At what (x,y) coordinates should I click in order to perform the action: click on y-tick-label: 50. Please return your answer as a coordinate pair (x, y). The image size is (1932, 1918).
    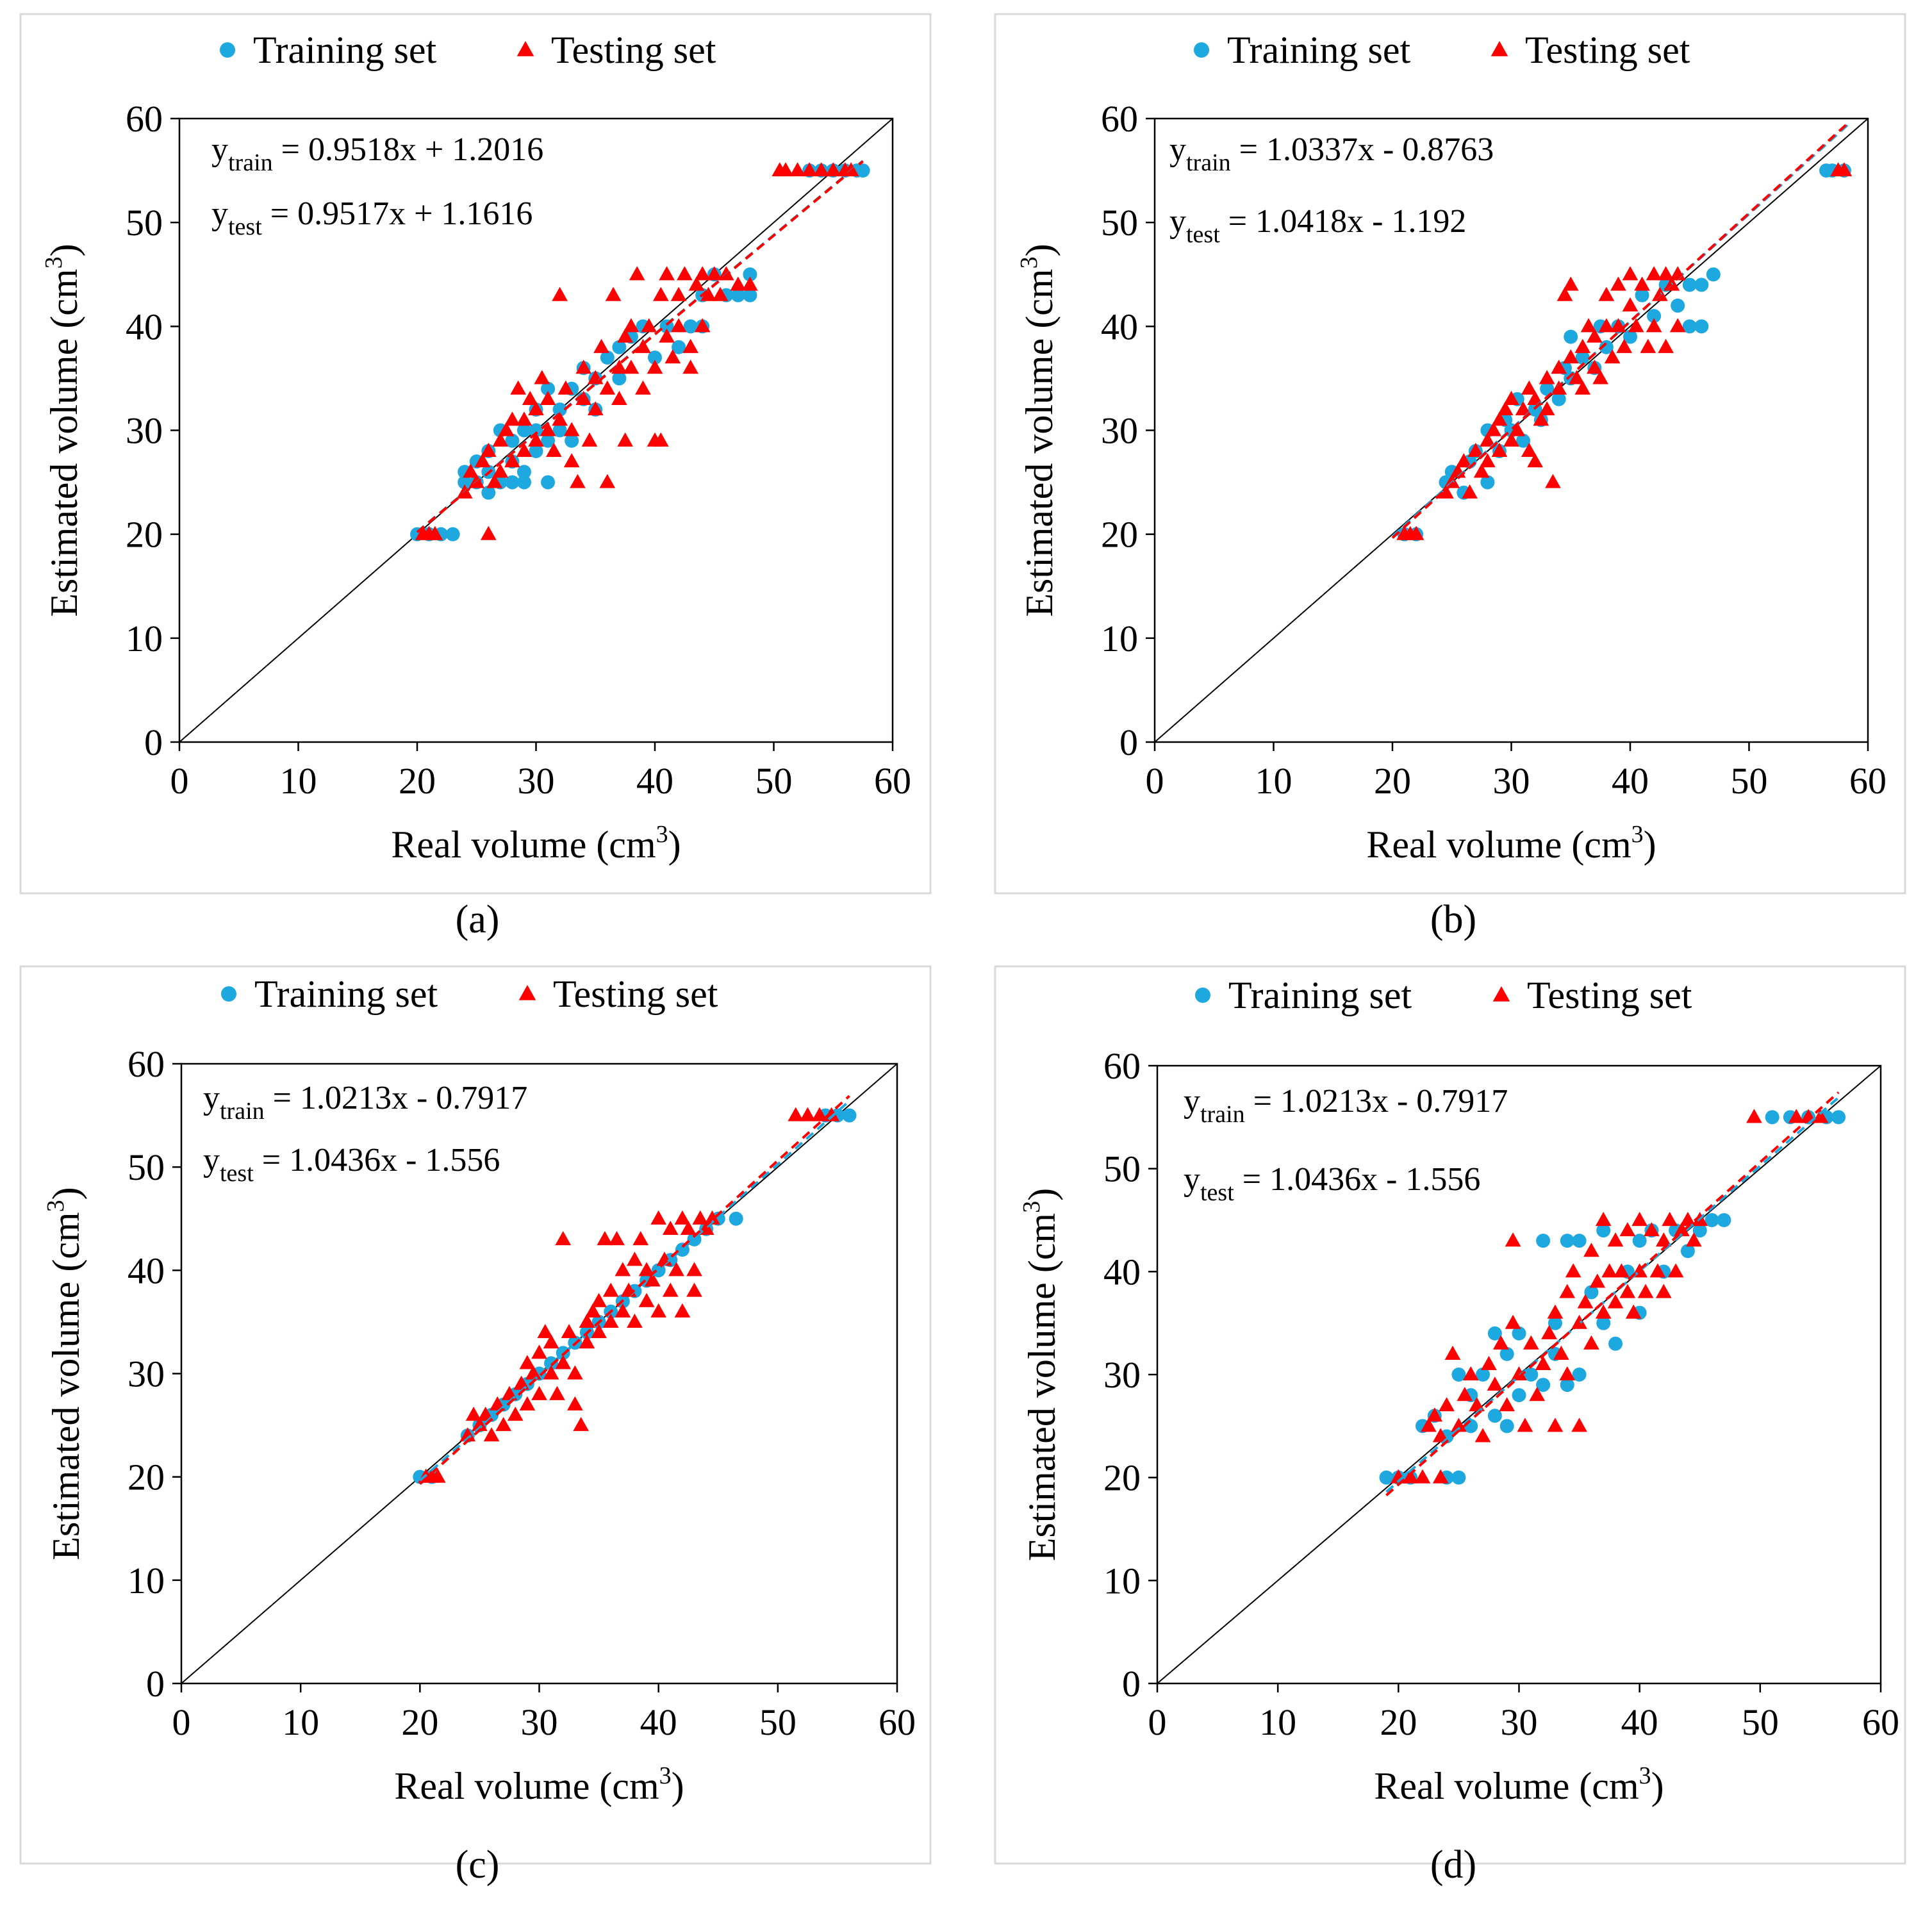
    Looking at the image, I should click on (1119, 223).